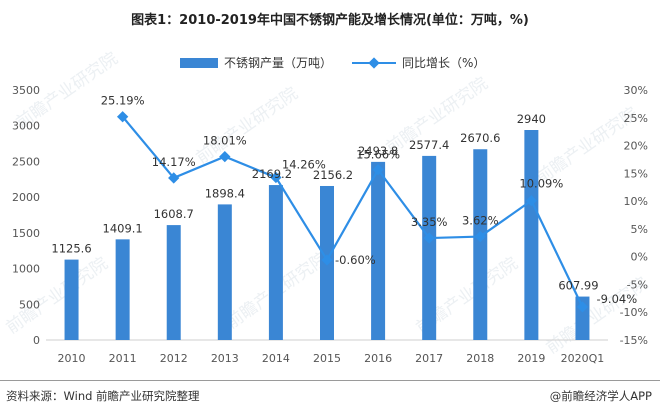 This screenshot has width=660, height=416. Describe the element at coordinates (29, 304) in the screenshot. I see `y-left-tick-label: 500` at that location.